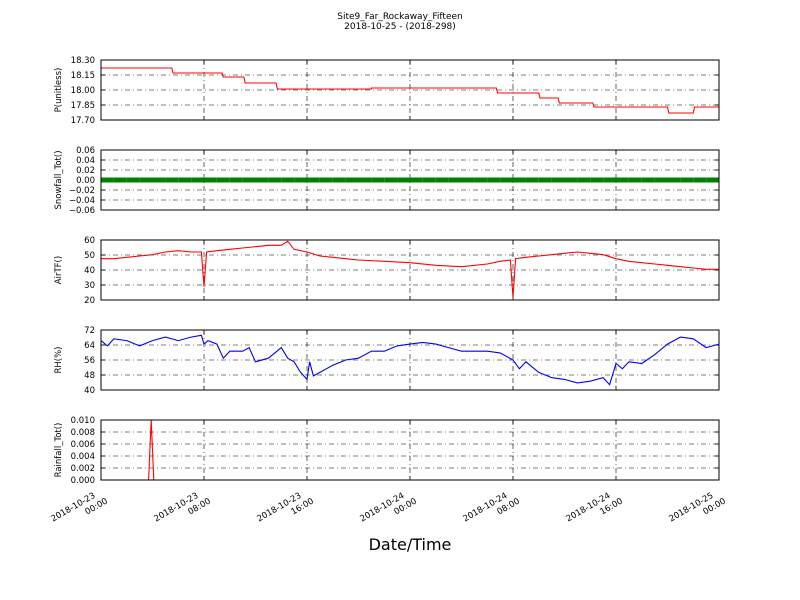 Image resolution: width=800 pixels, height=600 pixels. What do you see at coordinates (83, 481) in the screenshot?
I see `y-tick-label: 0.000` at bounding box center [83, 481].